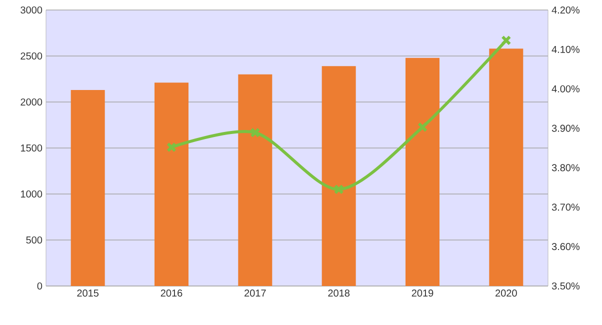 The height and width of the screenshot is (325, 602). Describe the element at coordinates (88, 293) in the screenshot. I see `x-tick-label: 2015` at that location.